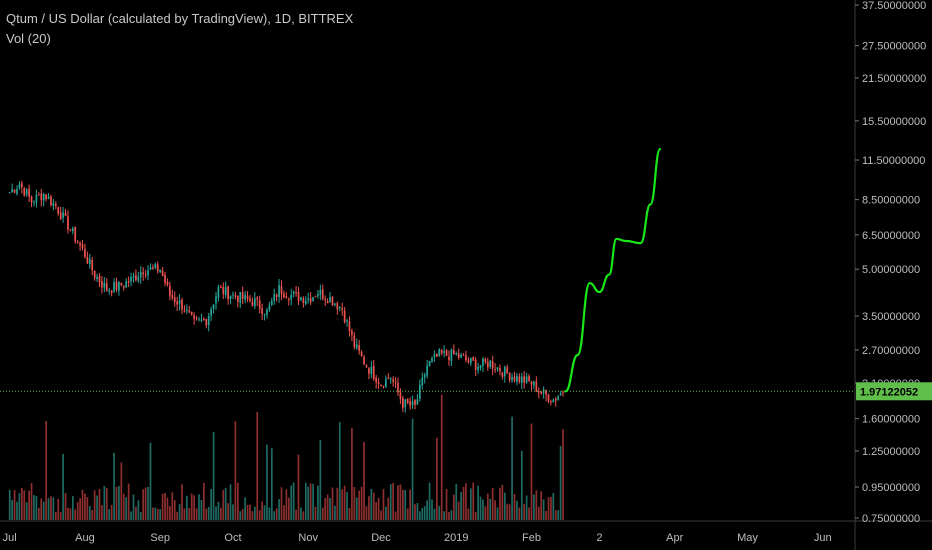  What do you see at coordinates (613, 270) in the screenshot?
I see `projection-drawing` at bounding box center [613, 270].